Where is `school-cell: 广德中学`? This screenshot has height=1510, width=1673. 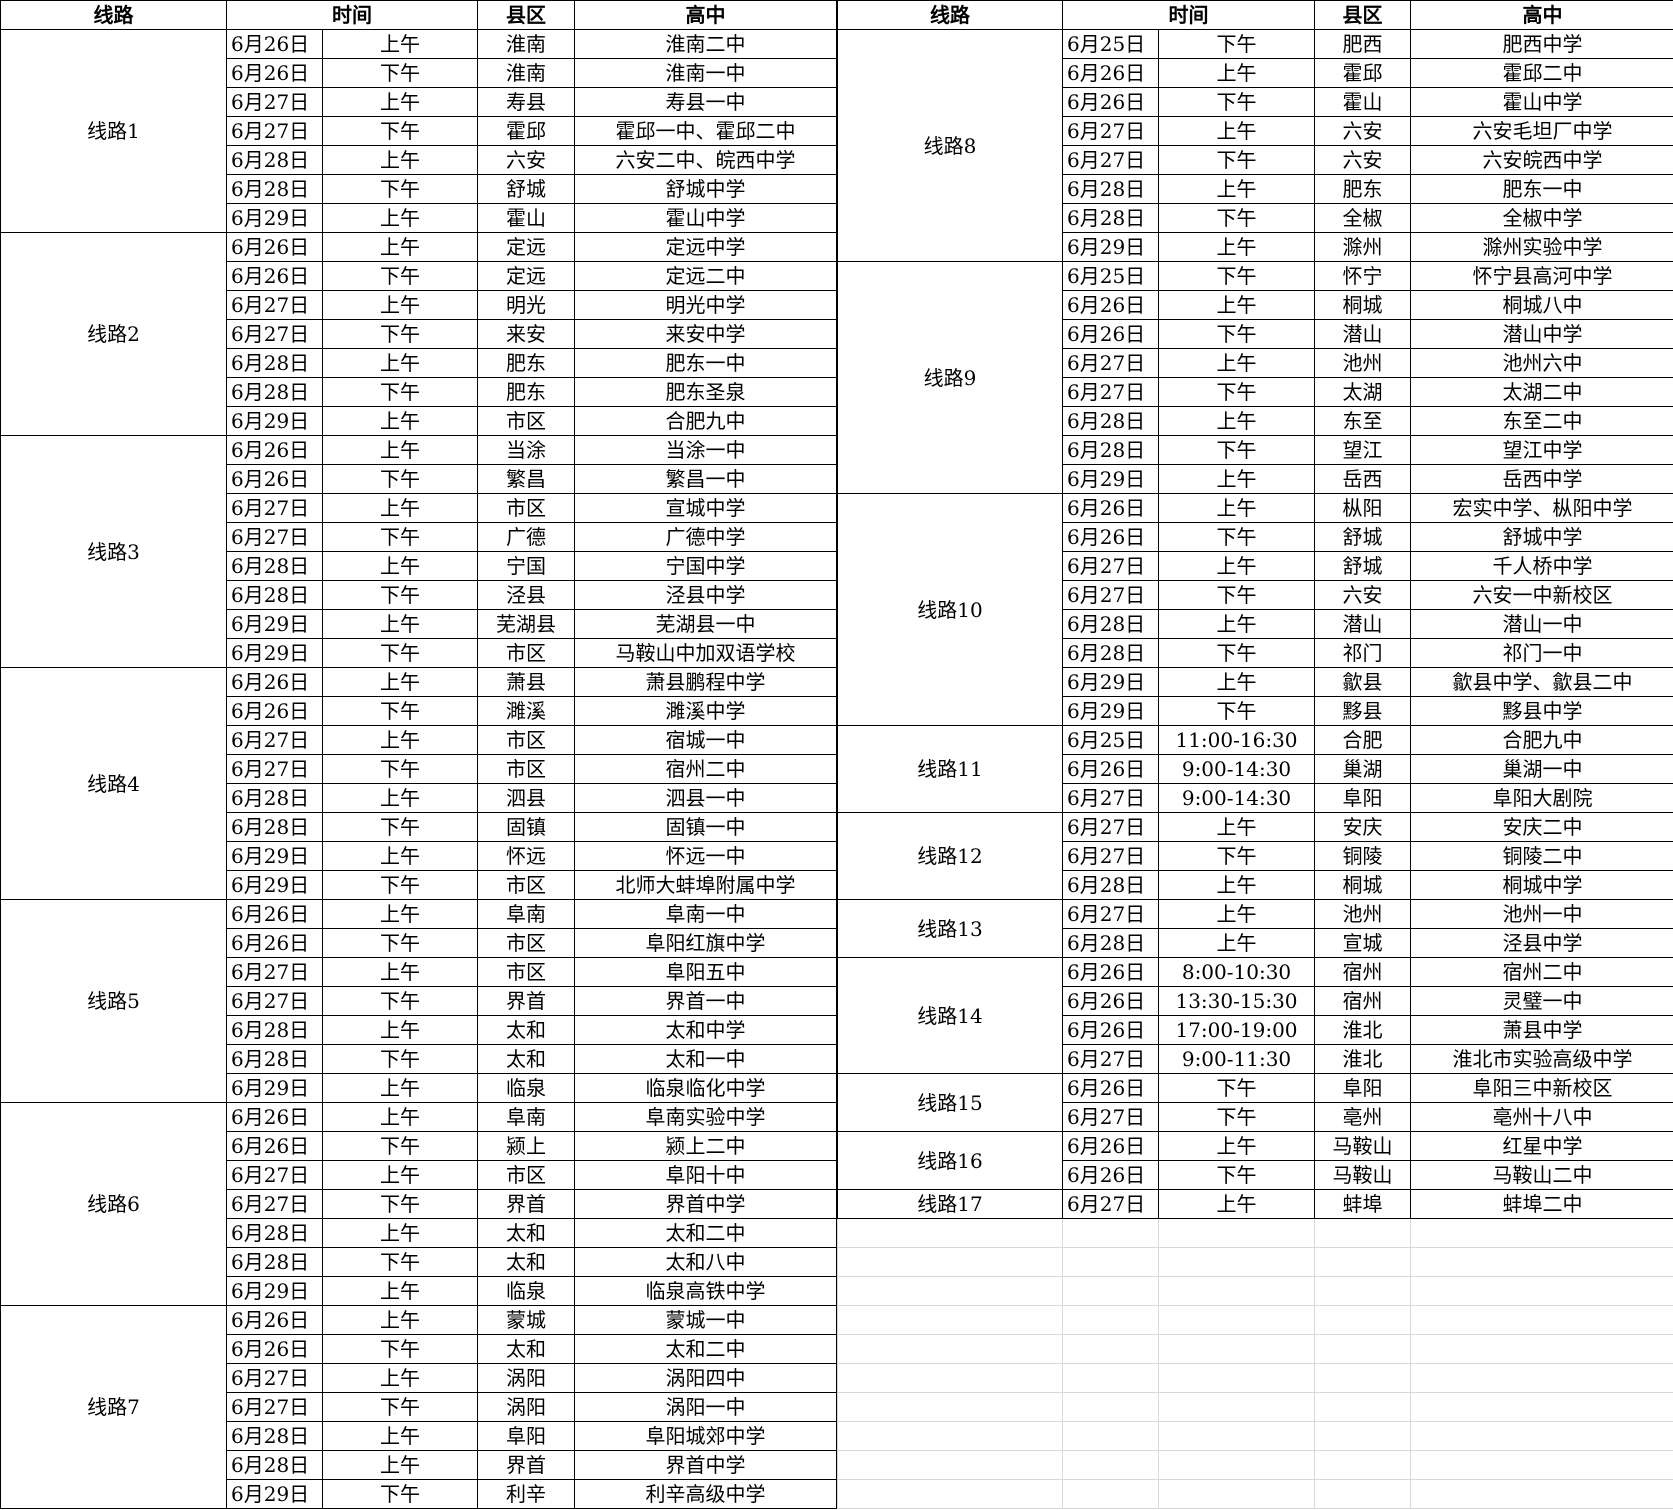 school-cell: 广德中学 is located at coordinates (705, 537).